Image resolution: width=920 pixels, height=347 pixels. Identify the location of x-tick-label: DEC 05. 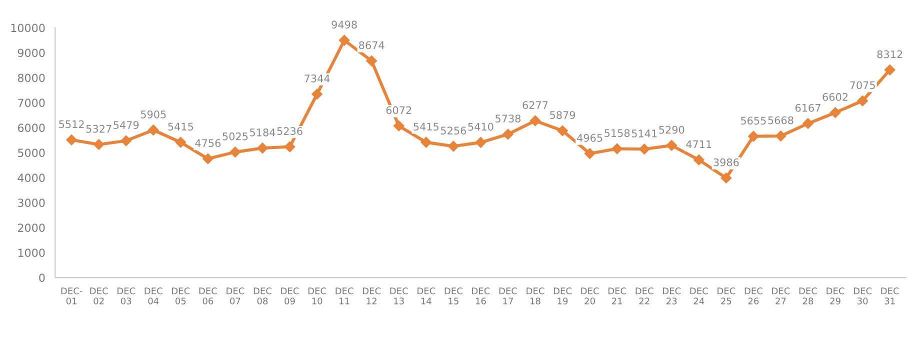
(181, 295).